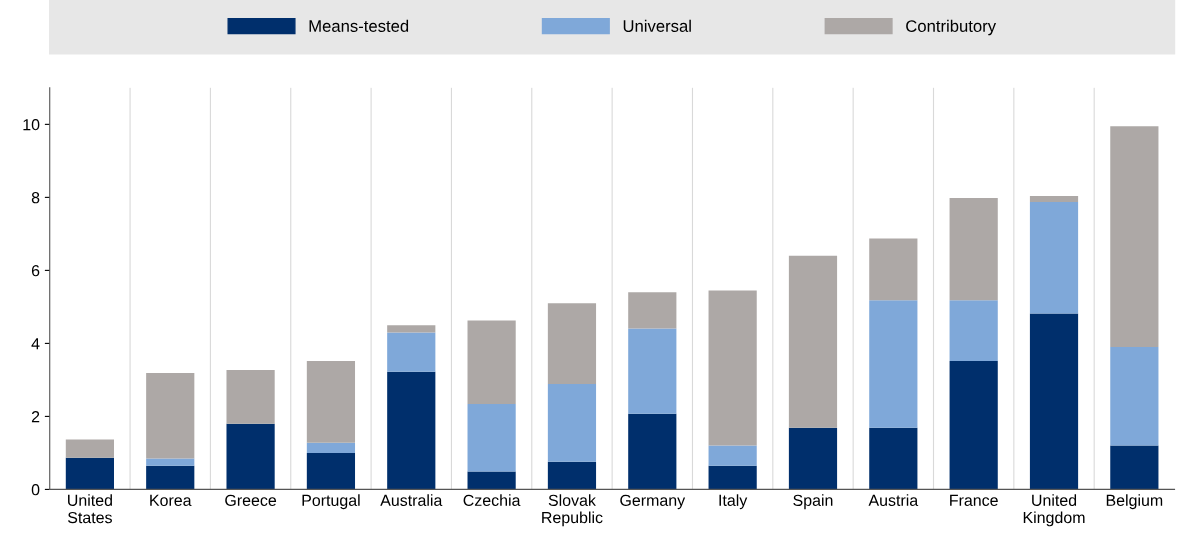  What do you see at coordinates (1054, 510) in the screenshot?
I see `x-tick-label: United Kingdom` at bounding box center [1054, 510].